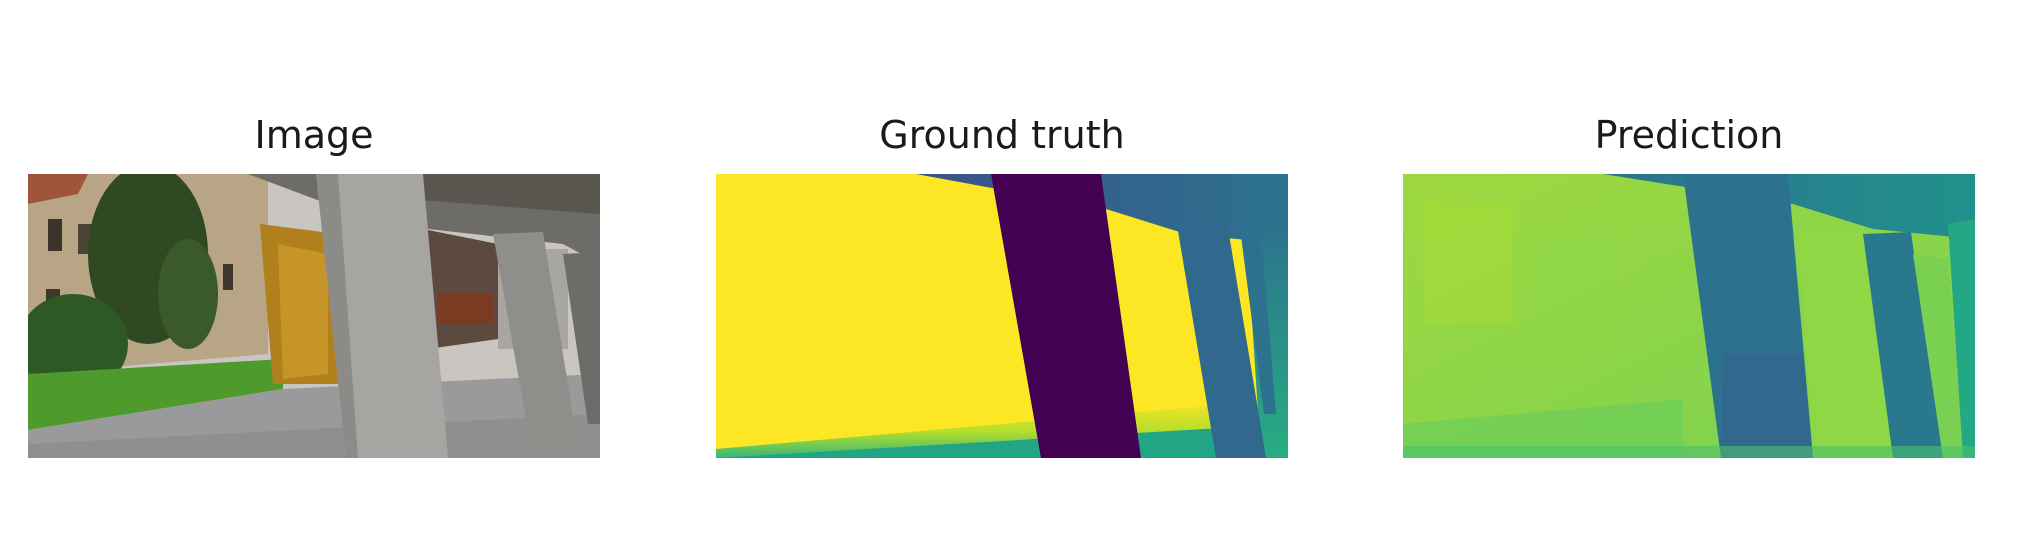  I want to click on input-photo, so click(314, 316).